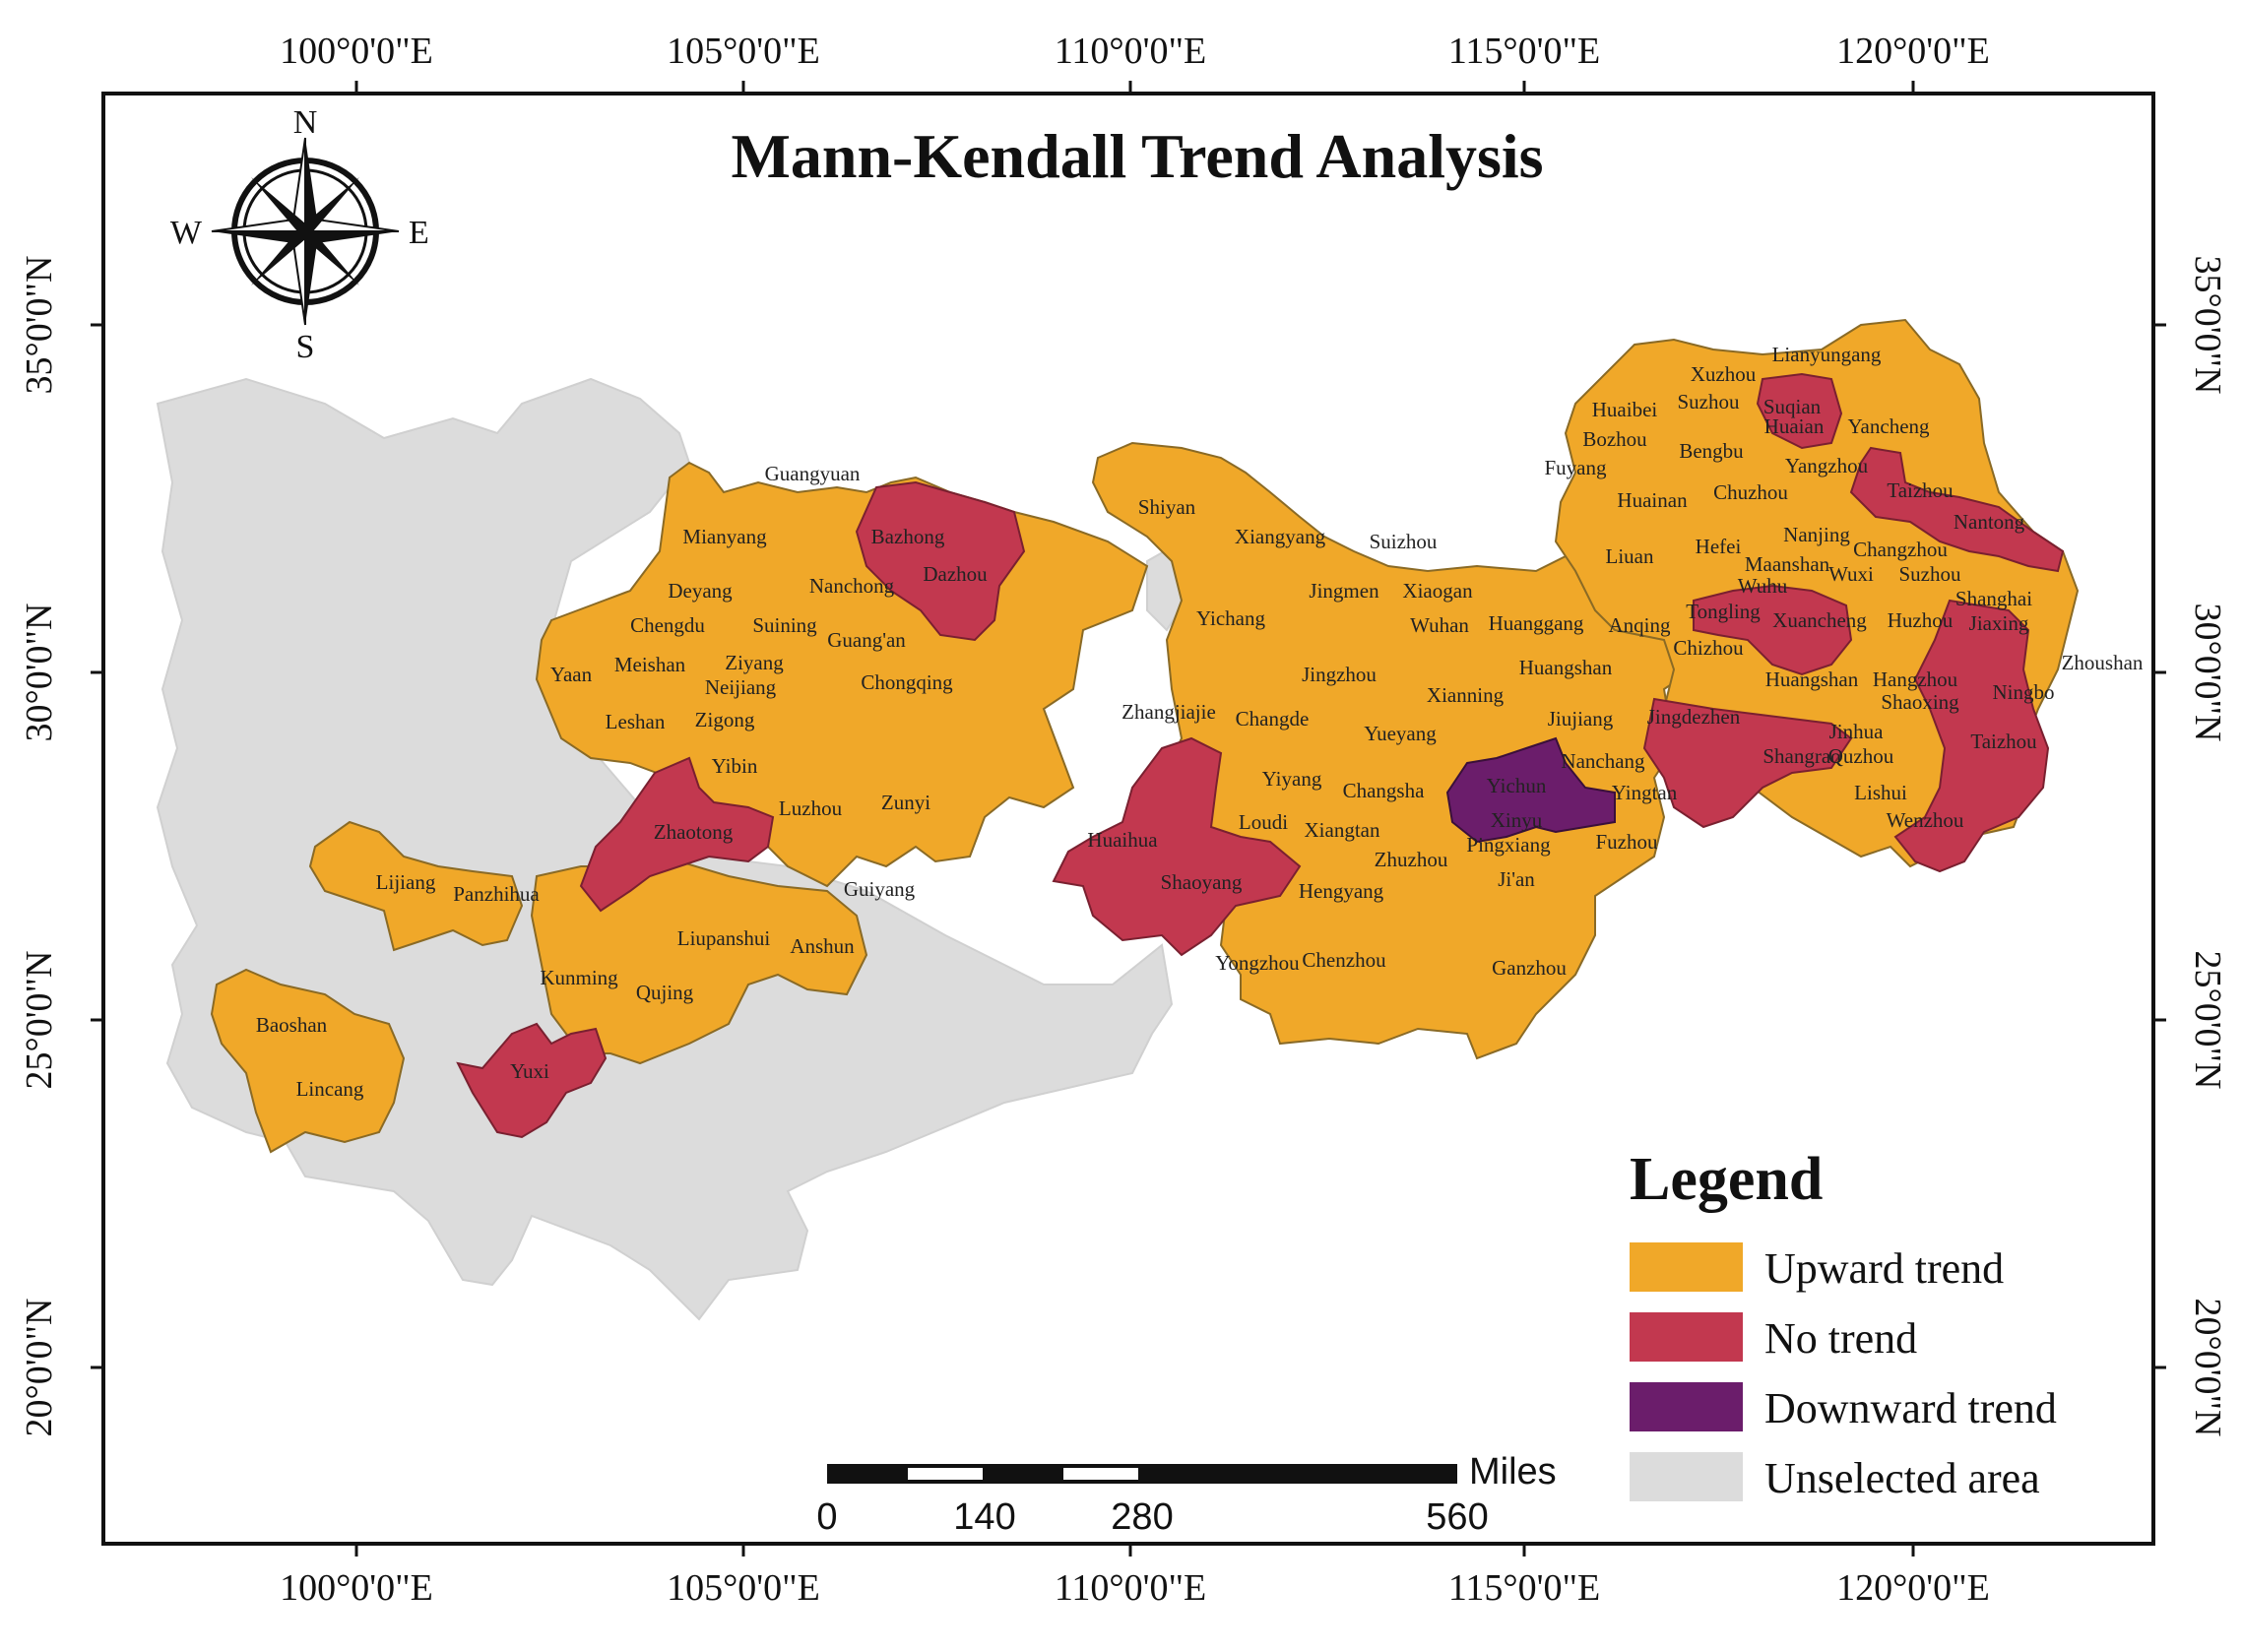 The image size is (2243, 1652). What do you see at coordinates (1827, 465) in the screenshot?
I see `city-label: Yangzhou` at bounding box center [1827, 465].